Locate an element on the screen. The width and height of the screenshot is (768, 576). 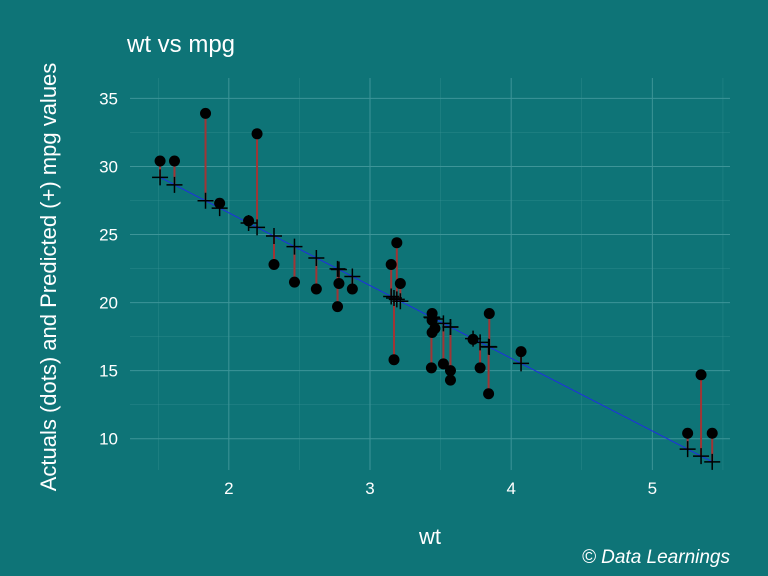
y-tick-label: 15 is located at coordinates (108, 371).